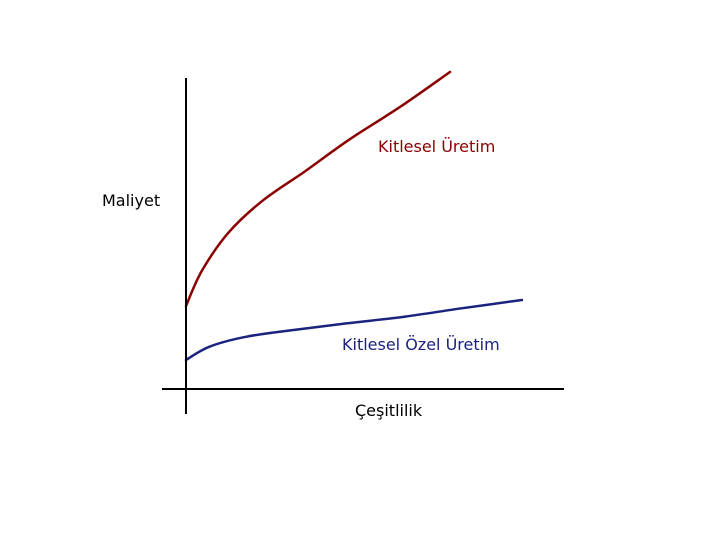 The width and height of the screenshot is (720, 540). I want to click on series-label-kitlesel-ozel-uretim: Kitlesel Özel Üretim, so click(421, 344).